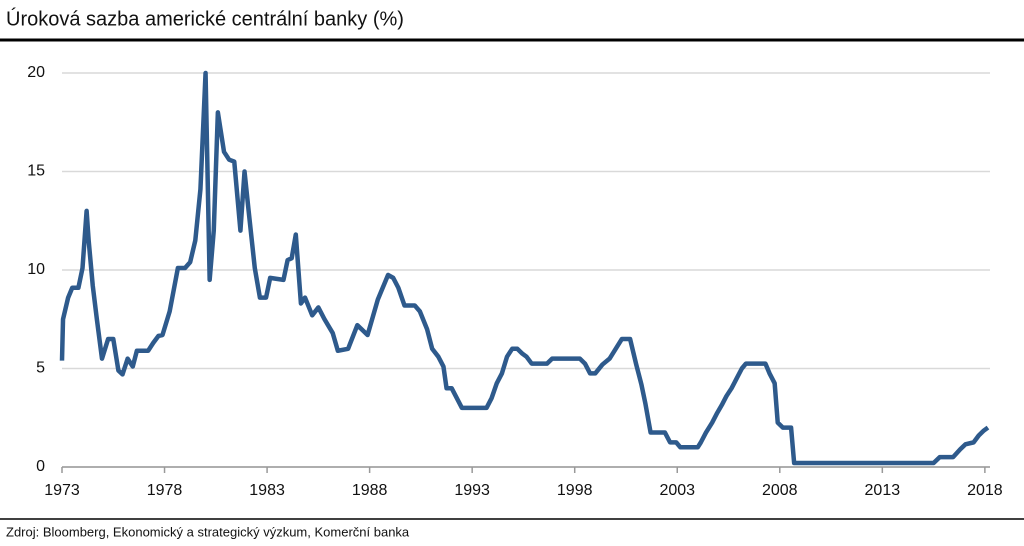  What do you see at coordinates (985, 490) in the screenshot?
I see `x-tick-label: 2018` at bounding box center [985, 490].